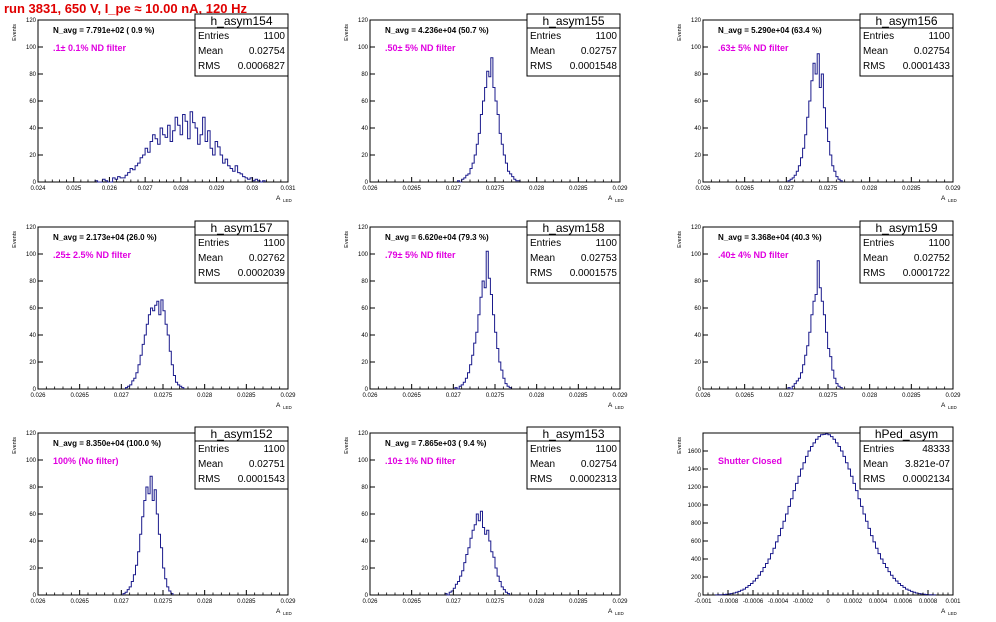 The image size is (996, 622). Describe the element at coordinates (288, 189) in the screenshot. I see `x-tick-label: 0.031` at that location.